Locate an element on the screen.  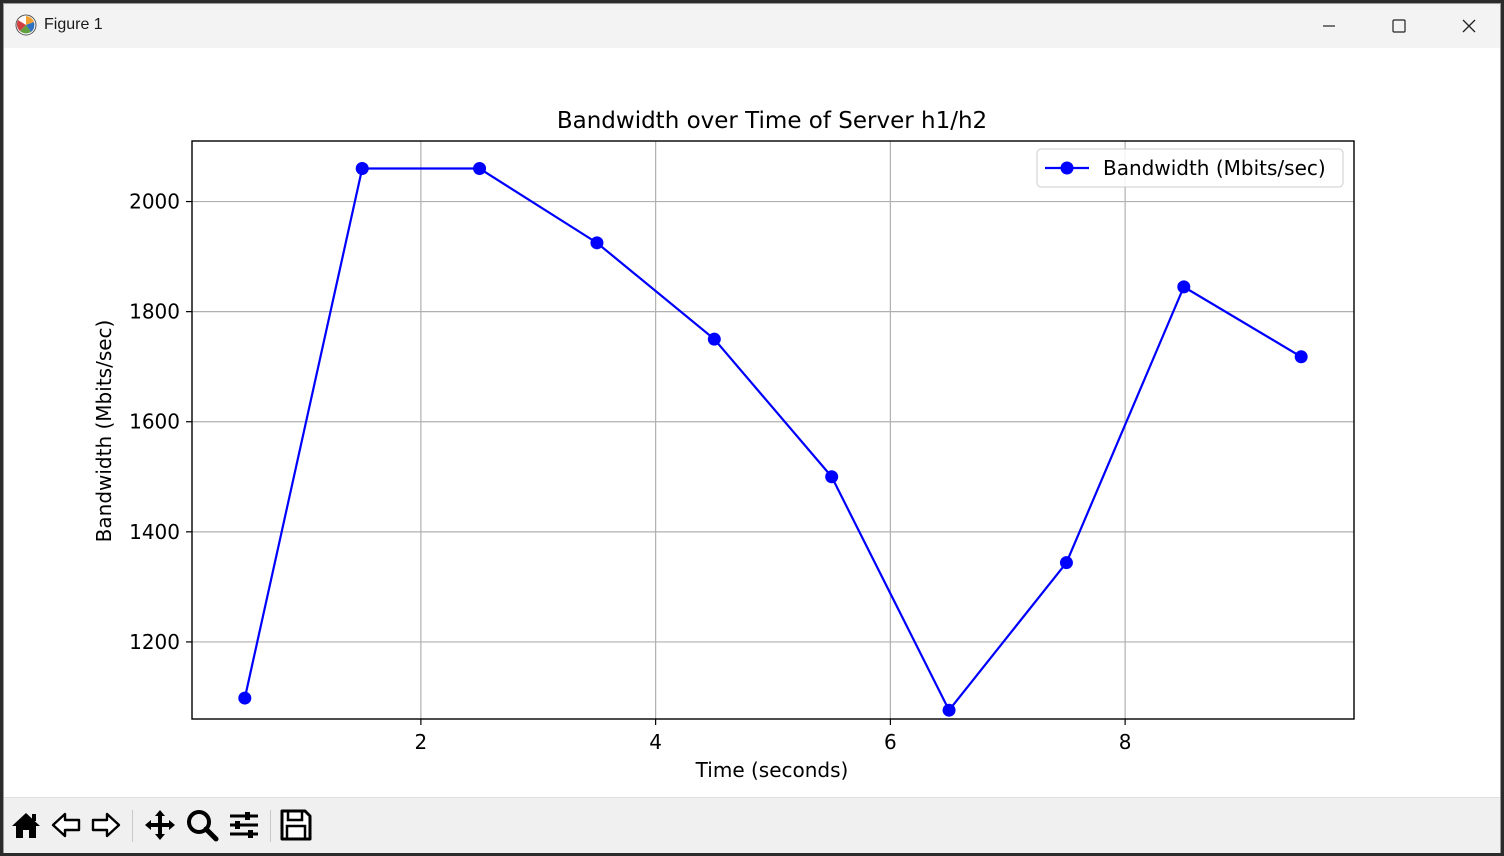
x-tick-label: 8 is located at coordinates (1125, 742).